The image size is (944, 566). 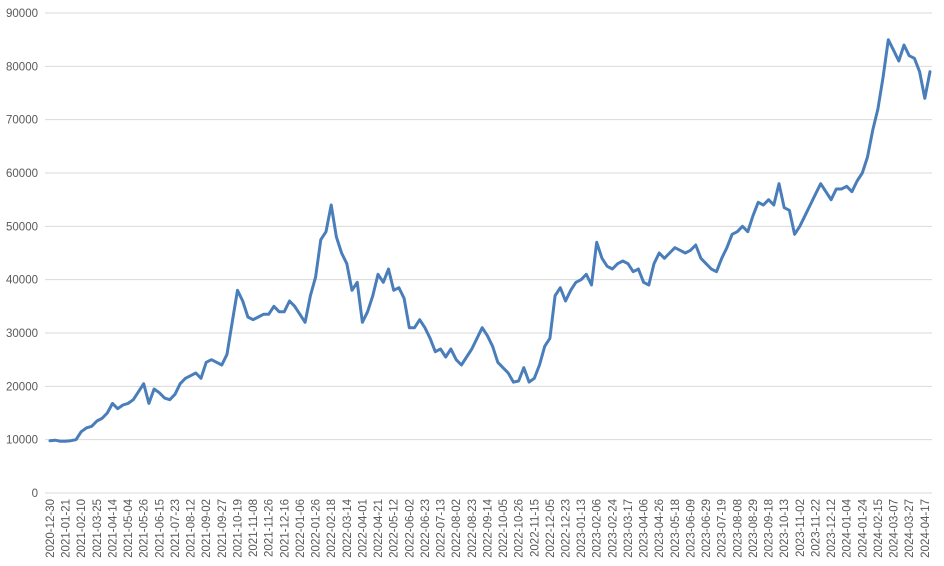 I want to click on x-tick-label: 2022-03-14, so click(x=348, y=527).